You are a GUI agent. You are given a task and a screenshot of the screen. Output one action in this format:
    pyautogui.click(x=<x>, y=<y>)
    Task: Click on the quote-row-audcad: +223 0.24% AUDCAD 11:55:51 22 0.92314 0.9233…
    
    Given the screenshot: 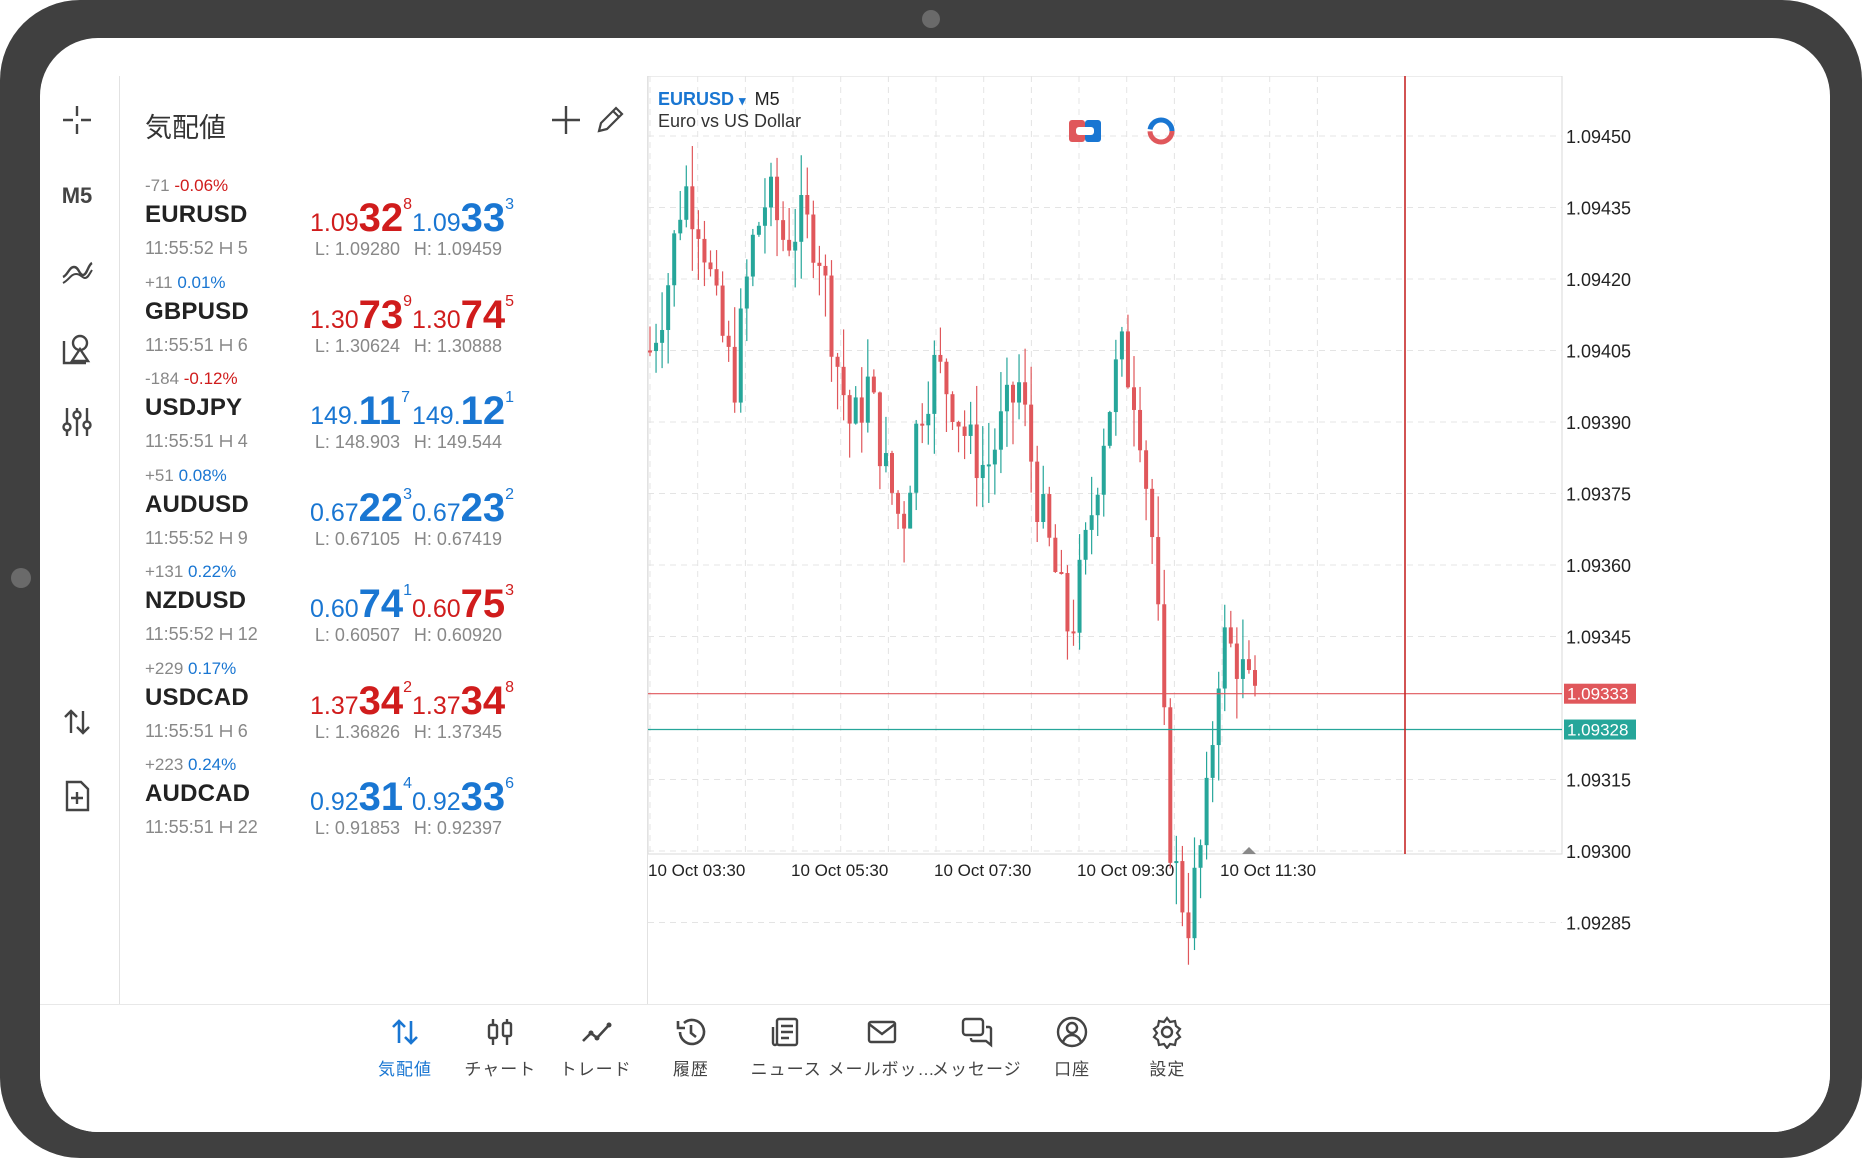 What is the action you would take?
    pyautogui.click(x=384, y=812)
    